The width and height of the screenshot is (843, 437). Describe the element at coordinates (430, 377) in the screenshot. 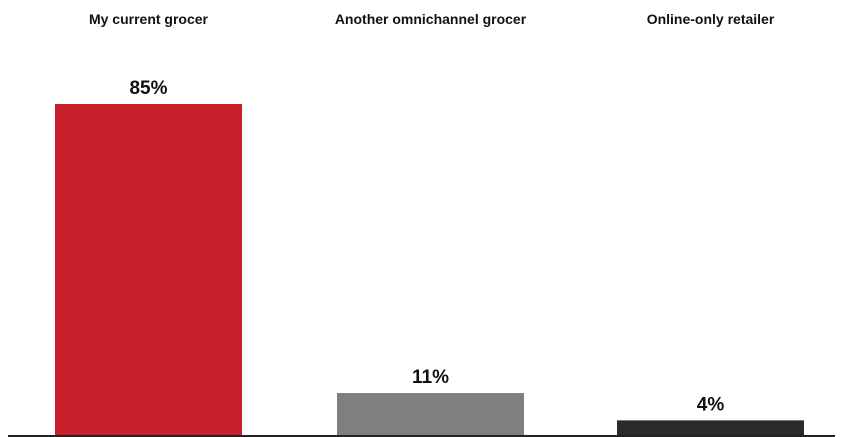

I see `value-label-another-omnichannel-grocer: 11%` at that location.